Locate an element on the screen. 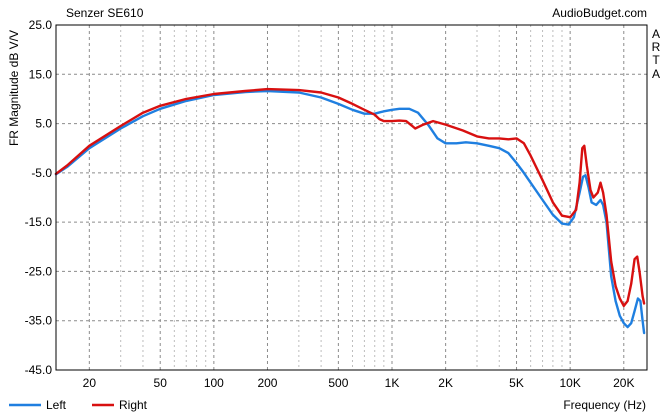  x-tick-label: 10K is located at coordinates (569, 383).